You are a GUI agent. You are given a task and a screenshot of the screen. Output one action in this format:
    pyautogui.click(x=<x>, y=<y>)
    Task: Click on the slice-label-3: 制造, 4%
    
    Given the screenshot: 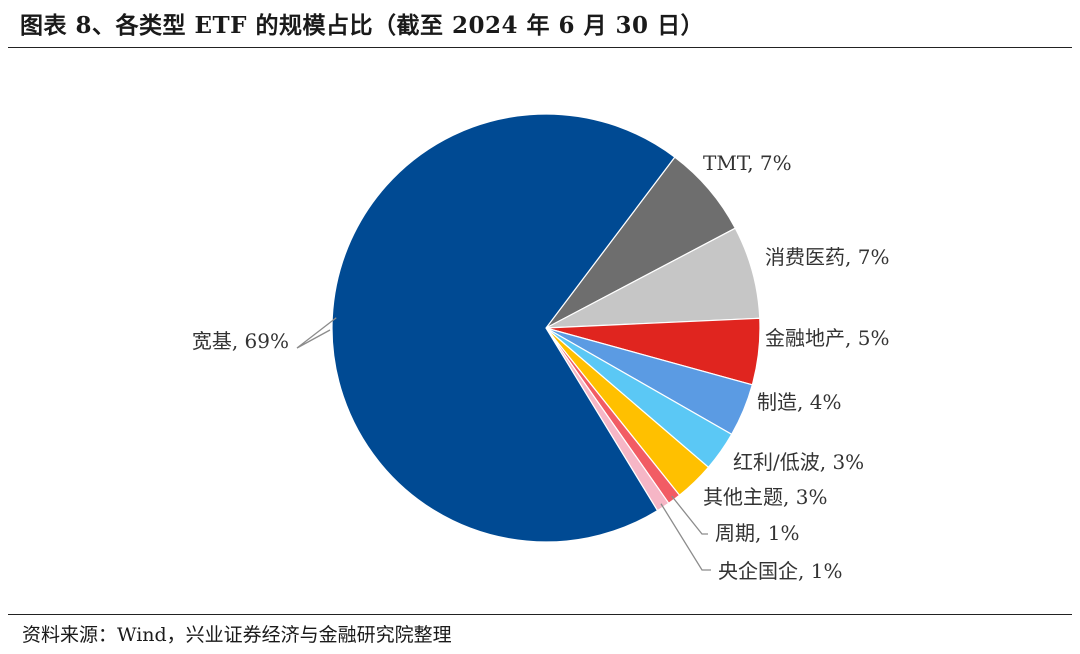 What is the action you would take?
    pyautogui.click(x=799, y=402)
    